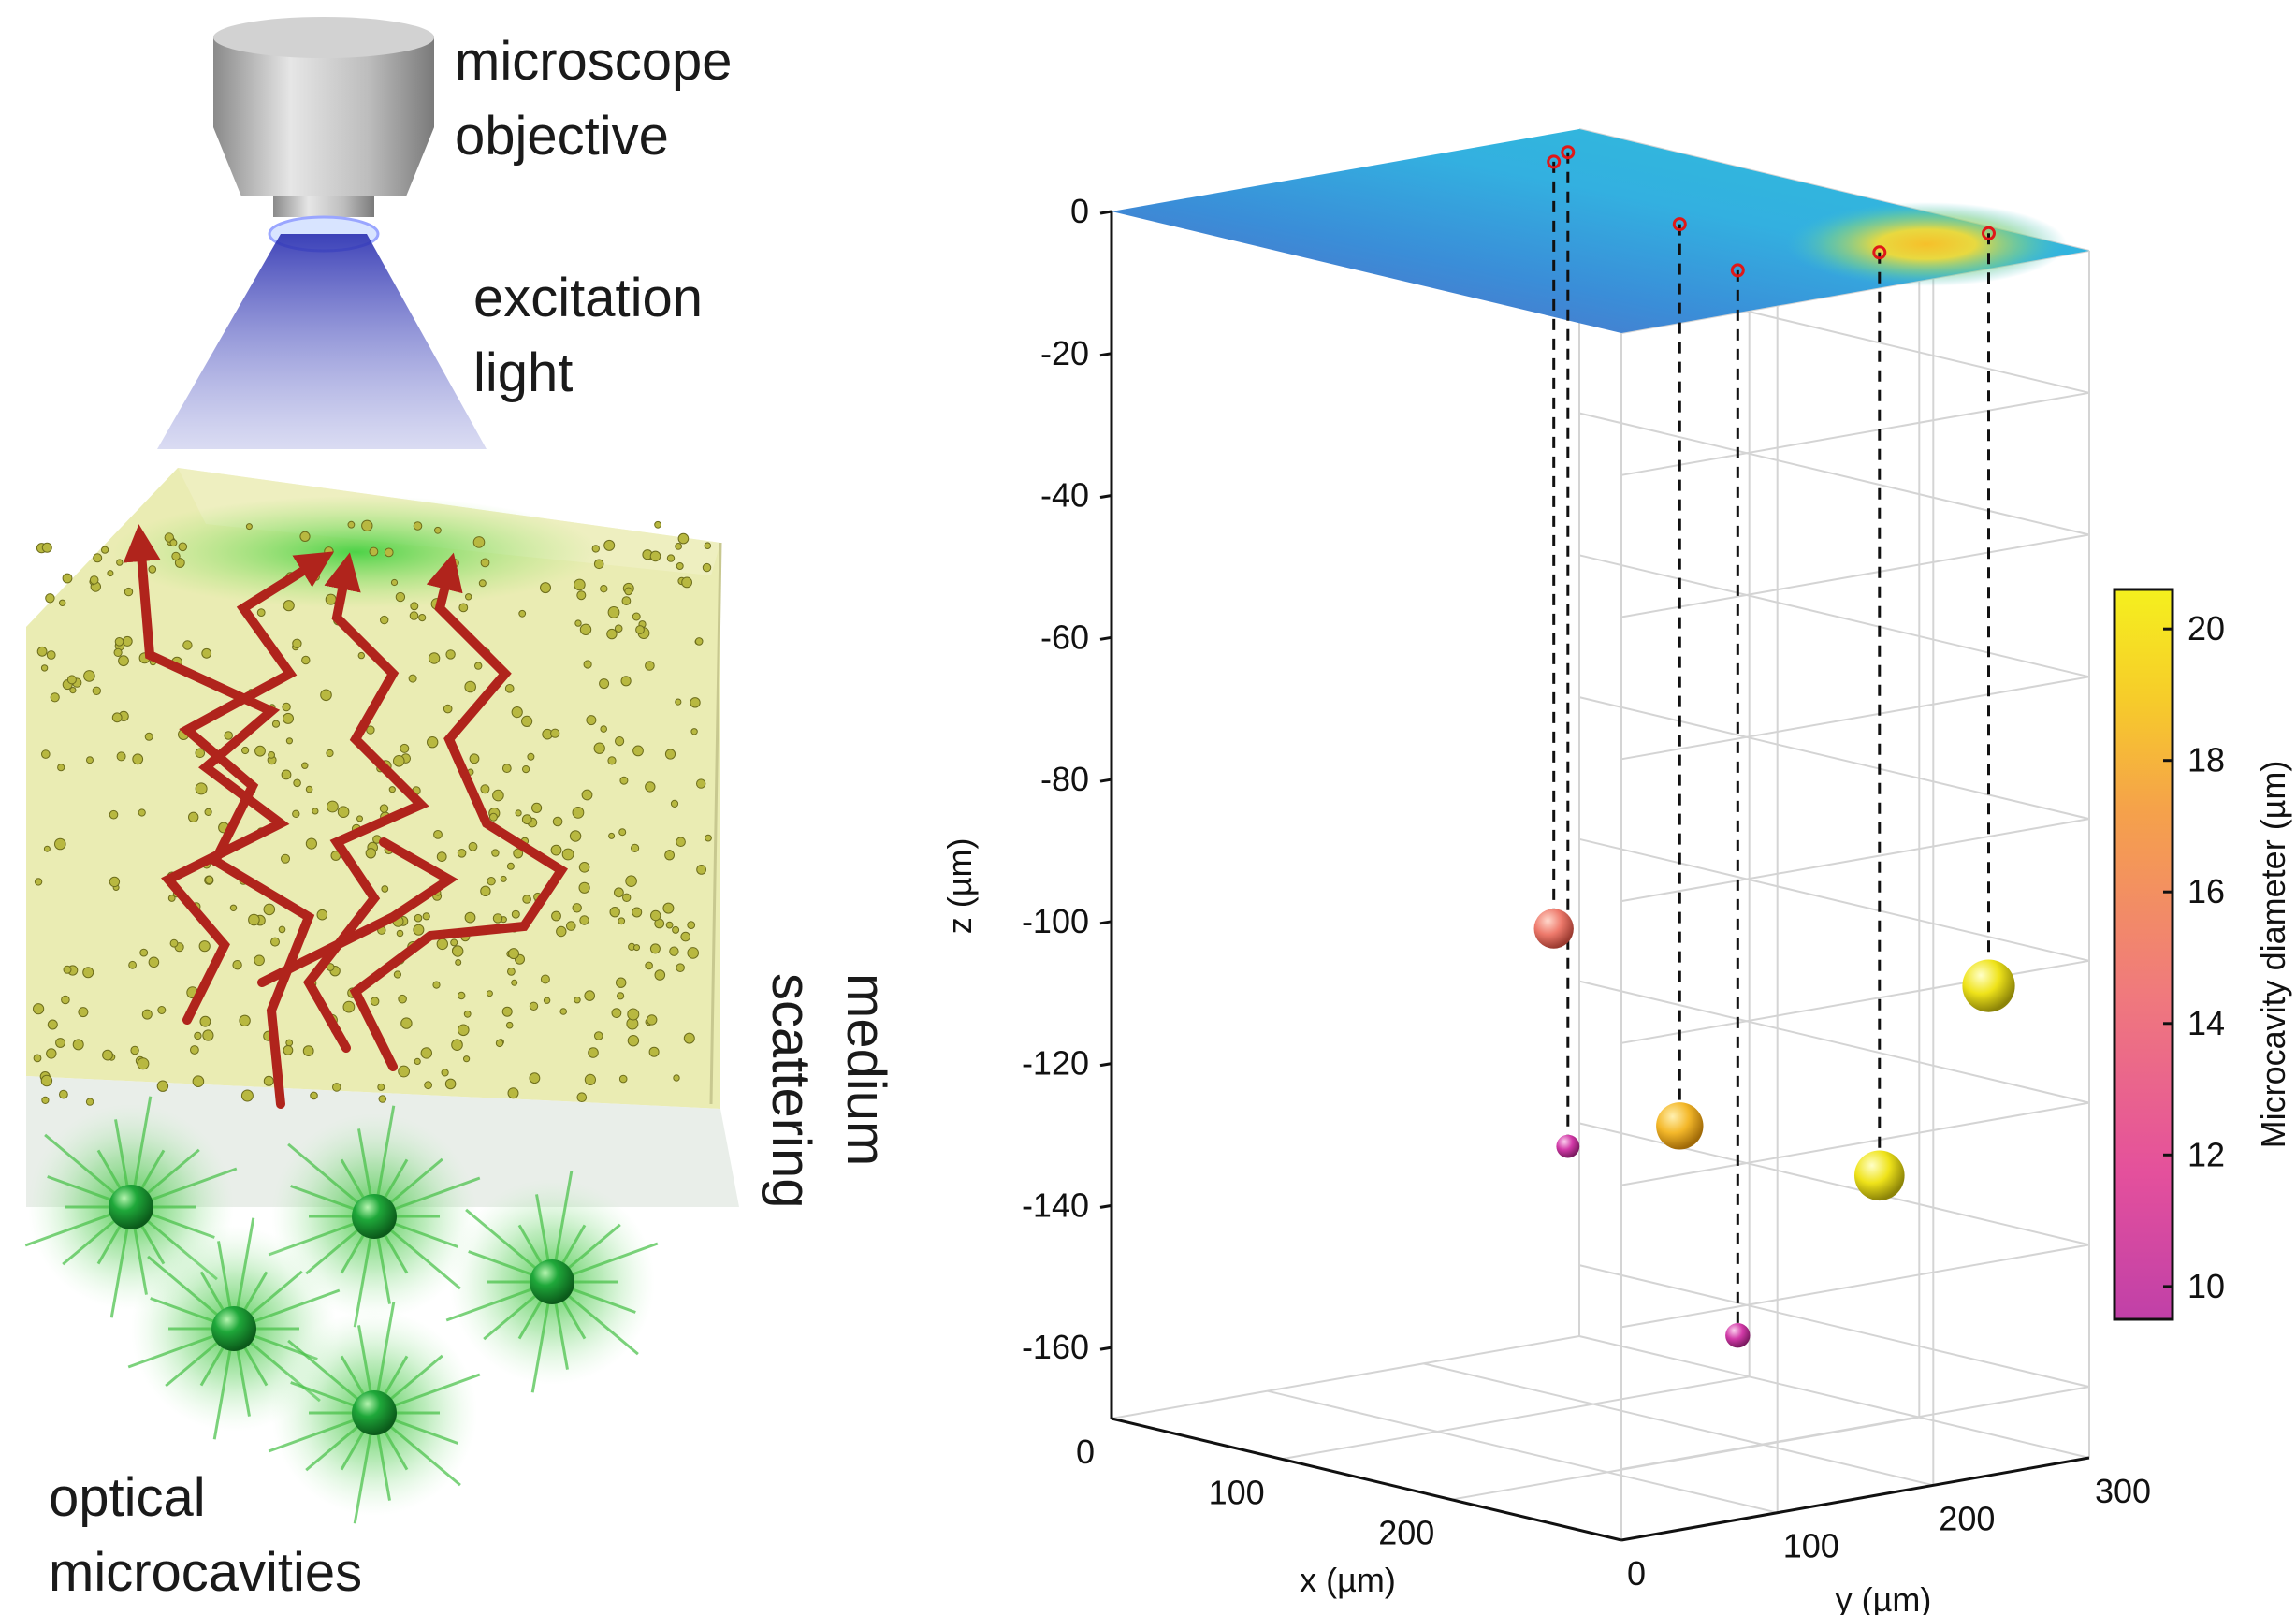 This screenshot has height=1615, width=2296. Describe the element at coordinates (1989, 233) in the screenshot. I see `surface-marker` at that location.